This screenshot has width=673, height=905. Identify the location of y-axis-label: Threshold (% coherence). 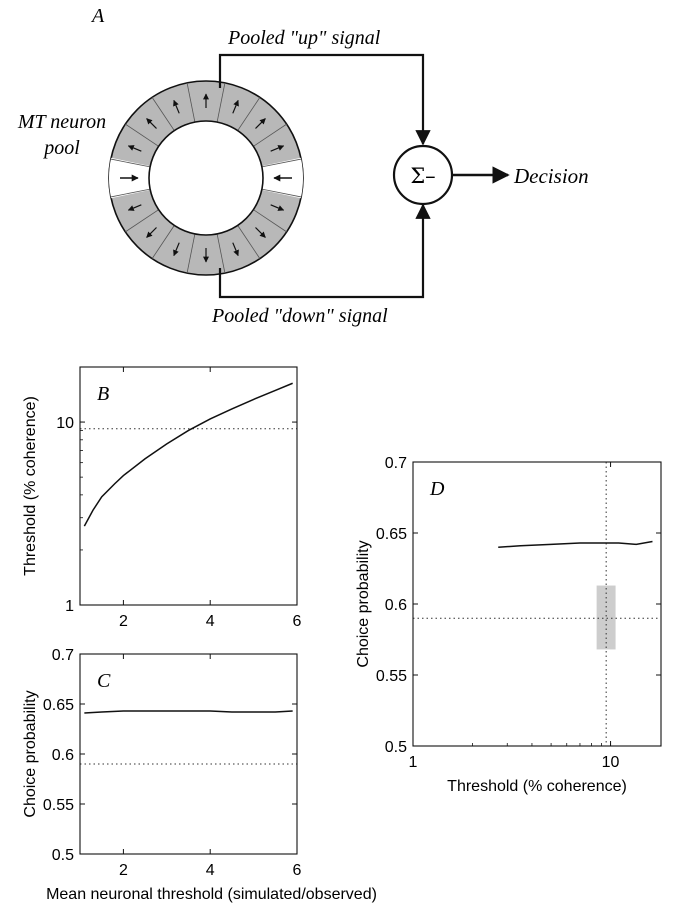
(30, 486).